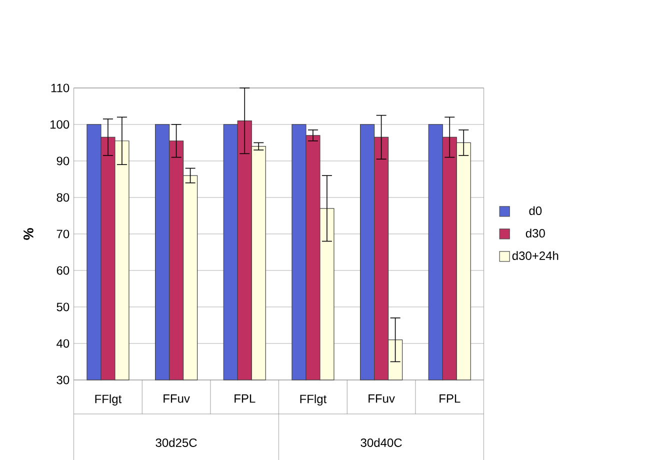 This screenshot has width=664, height=460. What do you see at coordinates (63, 197) in the screenshot?
I see `y-tick-label: 80` at bounding box center [63, 197].